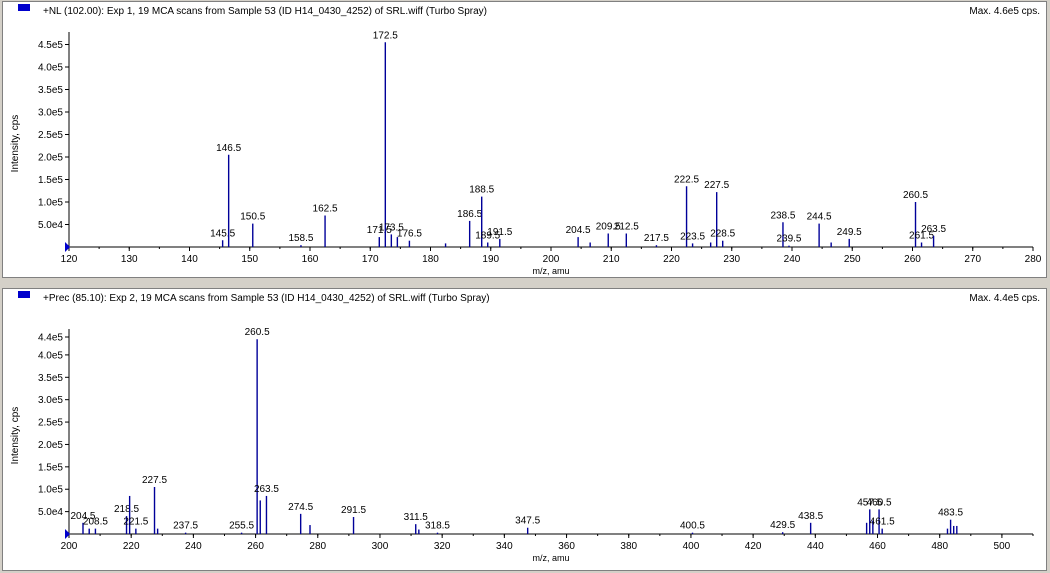 Image resolution: width=1050 pixels, height=573 pixels. I want to click on y-tick-label: 4.5e5, so click(50, 45).